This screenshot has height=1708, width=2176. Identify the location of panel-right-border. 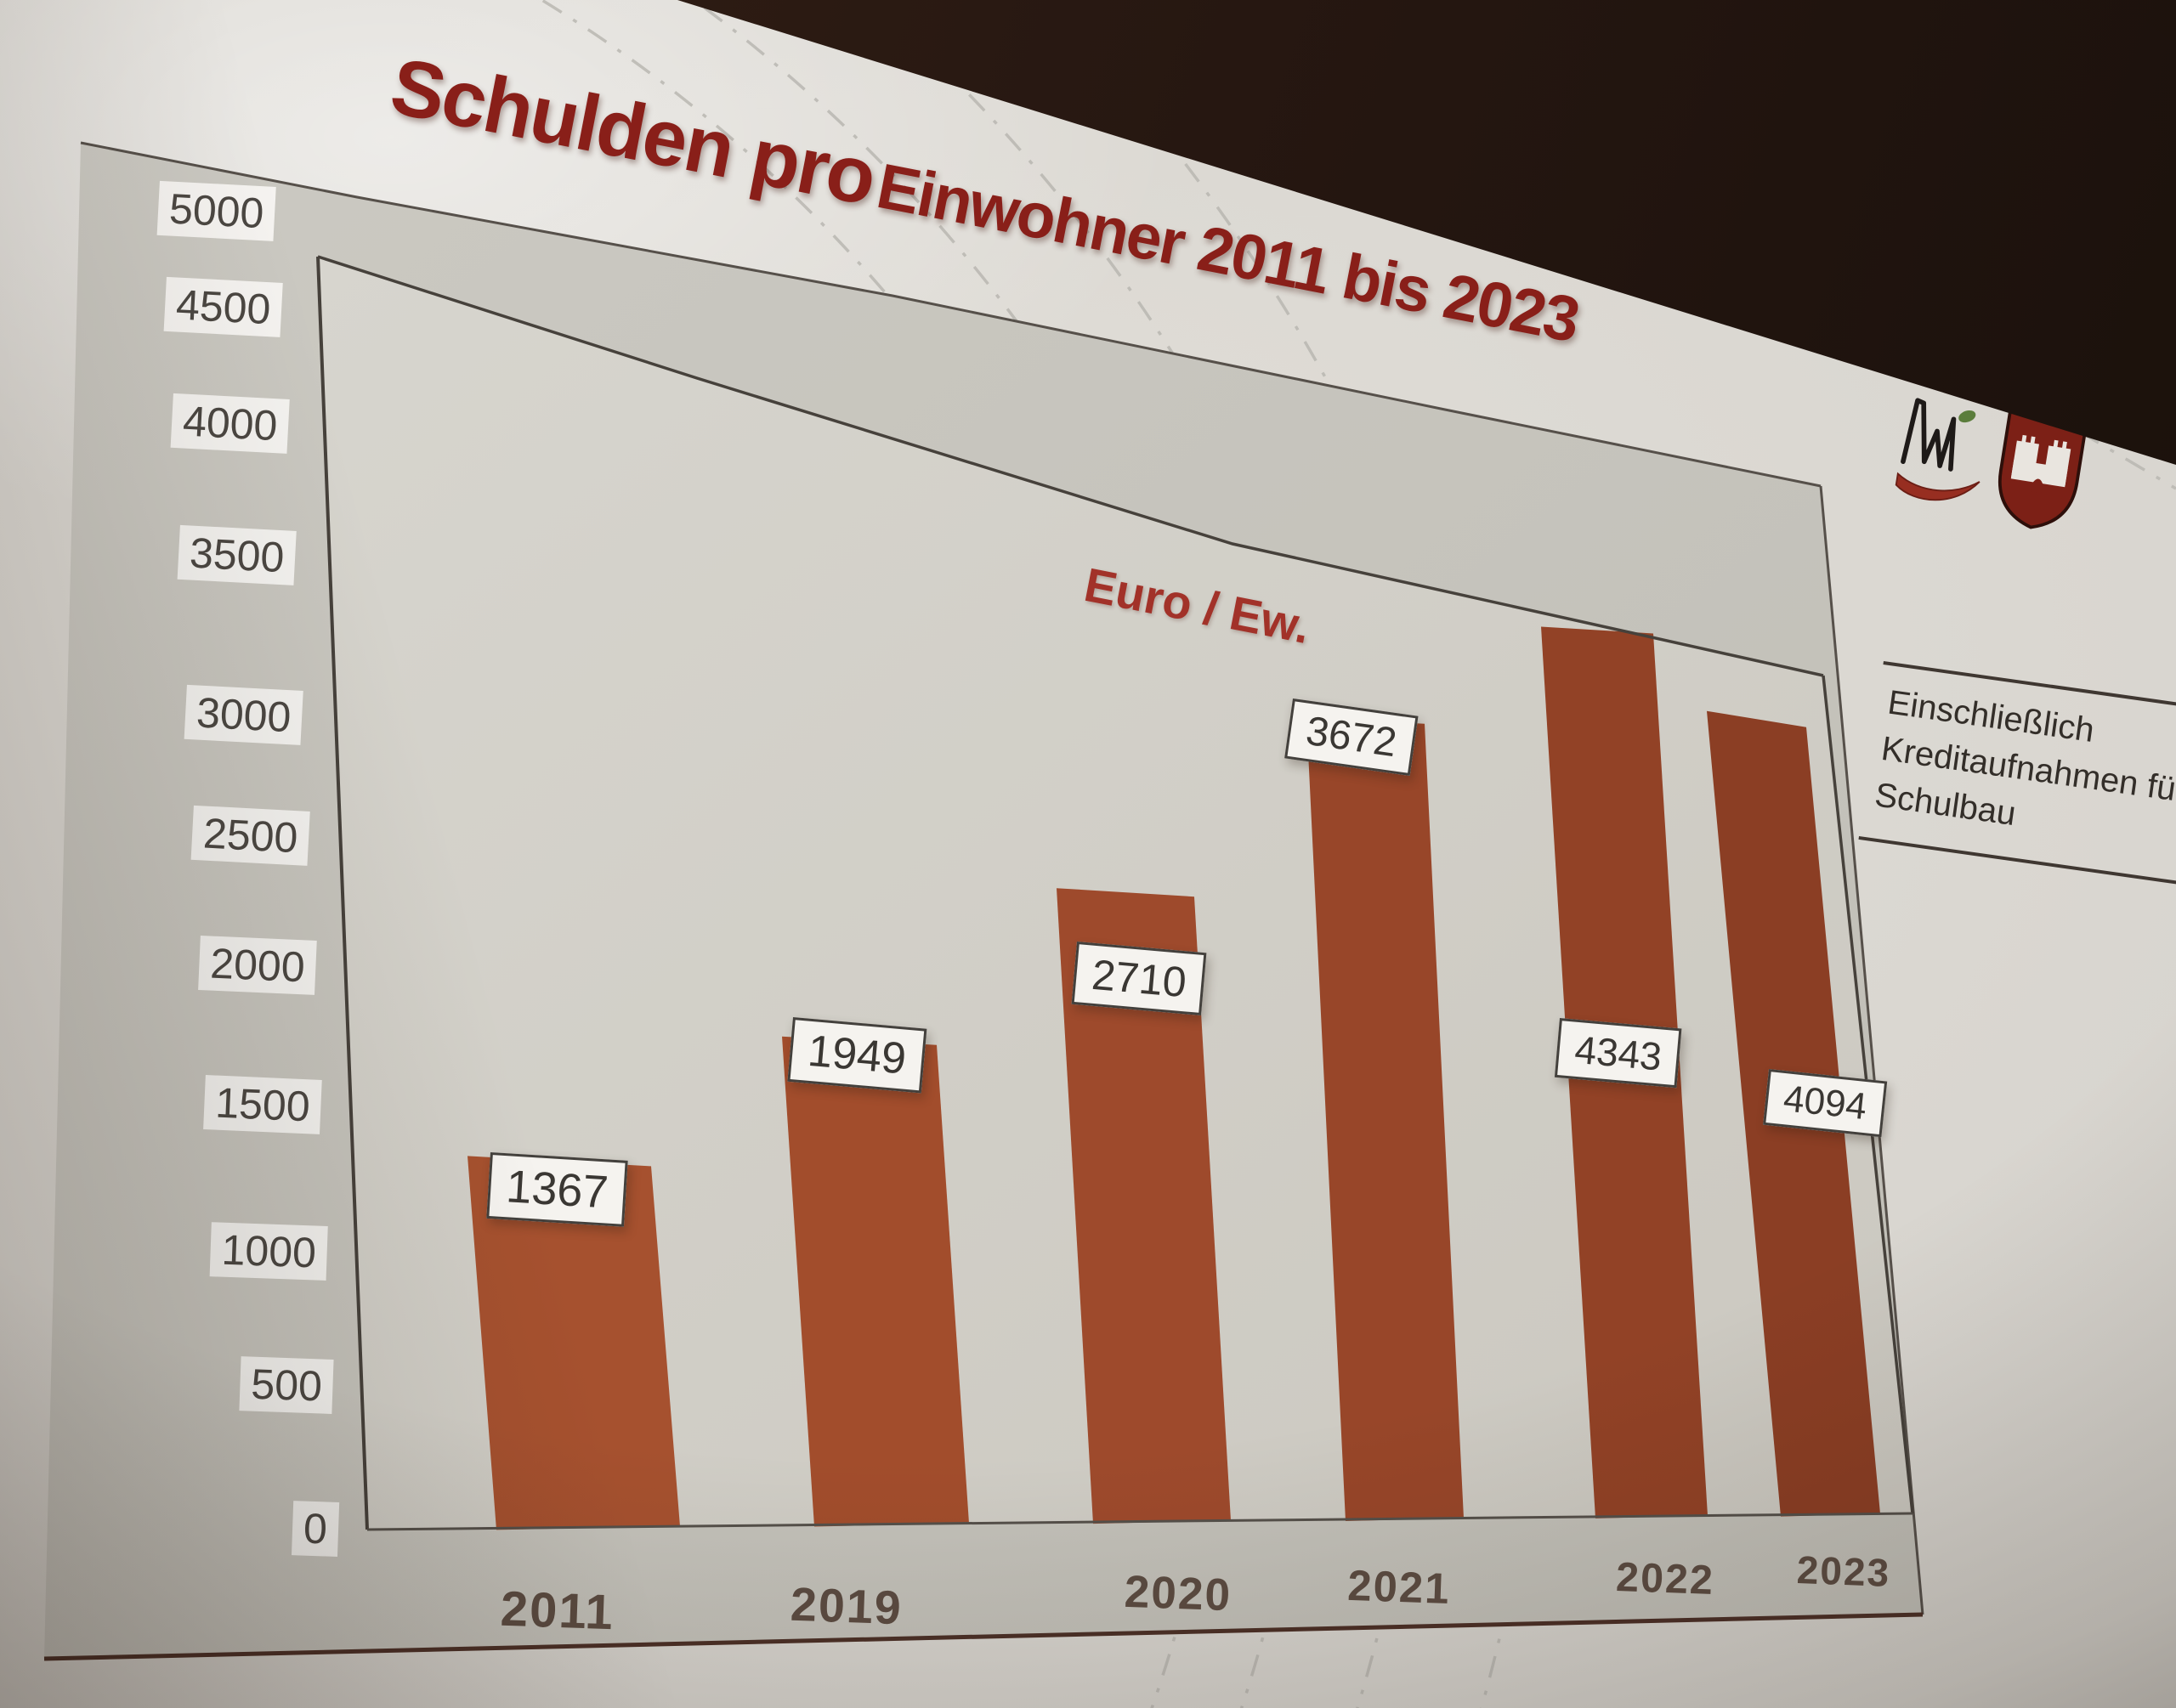
(1872, 1050).